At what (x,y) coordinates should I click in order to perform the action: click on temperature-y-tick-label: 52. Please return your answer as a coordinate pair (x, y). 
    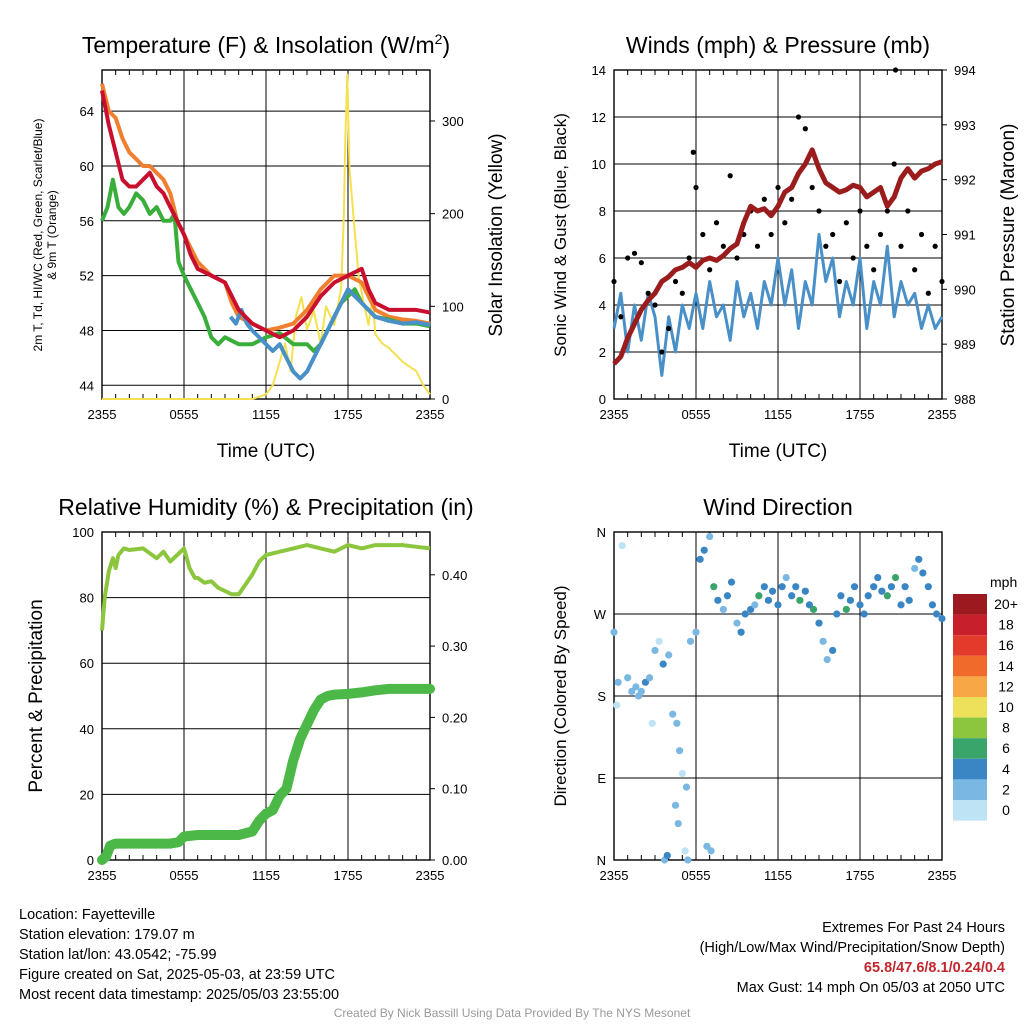
    Looking at the image, I should click on (87, 276).